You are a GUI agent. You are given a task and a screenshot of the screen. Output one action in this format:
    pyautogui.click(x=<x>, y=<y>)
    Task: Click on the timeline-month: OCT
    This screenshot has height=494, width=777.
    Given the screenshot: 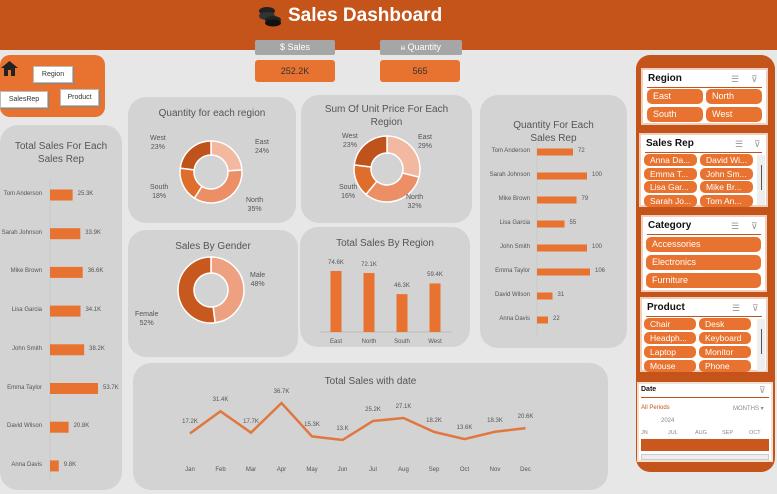 What is the action you would take?
    pyautogui.click(x=755, y=433)
    